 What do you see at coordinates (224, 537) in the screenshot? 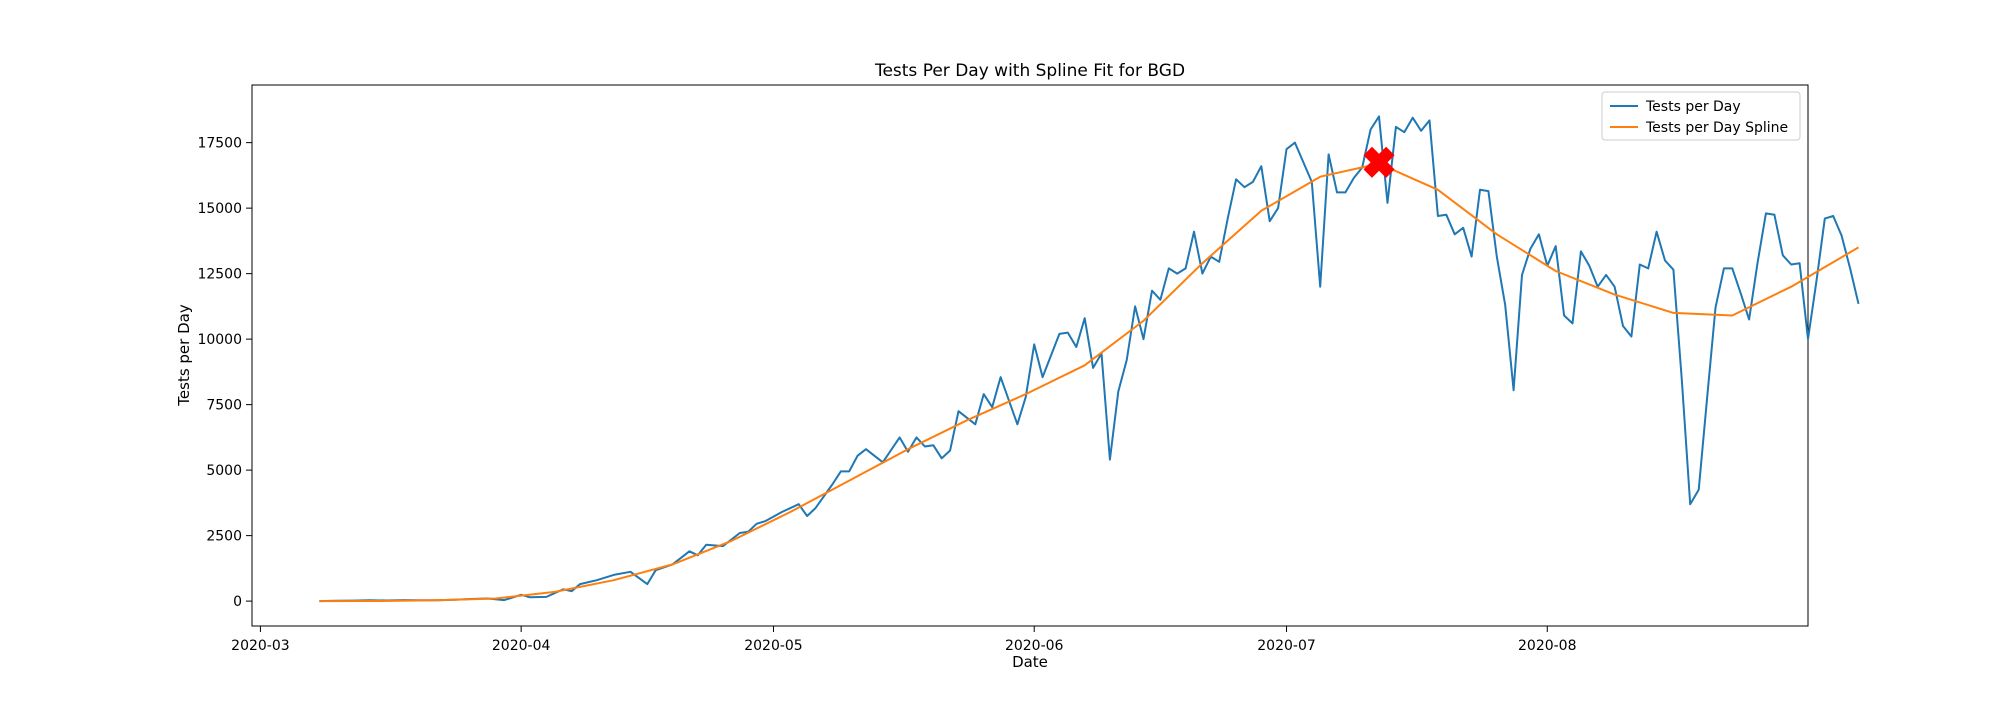
I see `y-tick-label: 2500` at bounding box center [224, 537].